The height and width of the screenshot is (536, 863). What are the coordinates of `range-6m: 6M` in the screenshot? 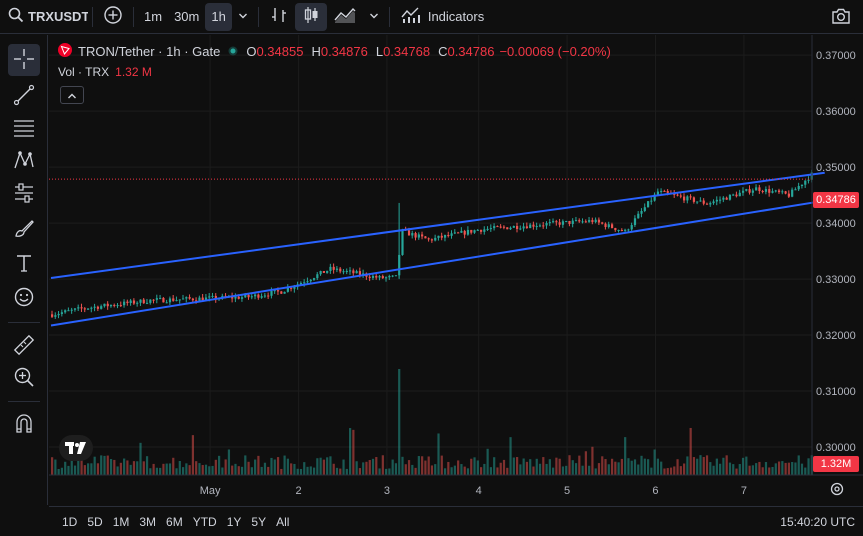 It's located at (174, 521).